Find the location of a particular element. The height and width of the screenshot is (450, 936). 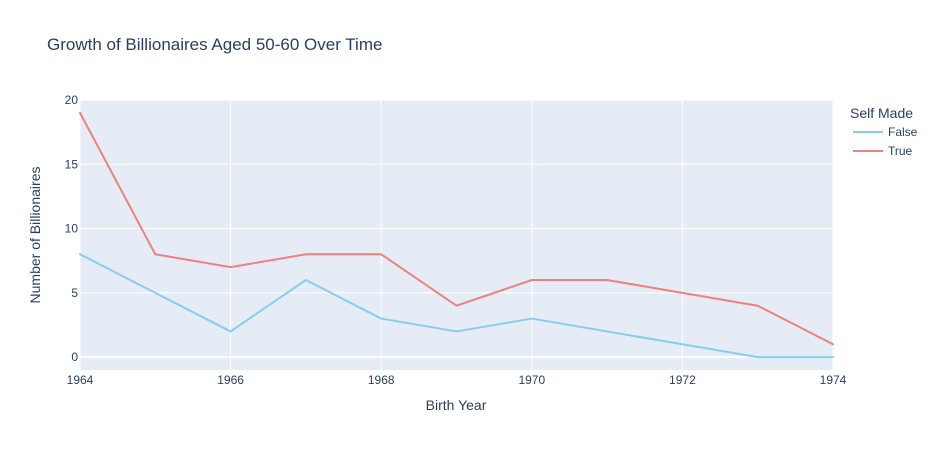

x-tick-label: 1974 is located at coordinates (833, 380).